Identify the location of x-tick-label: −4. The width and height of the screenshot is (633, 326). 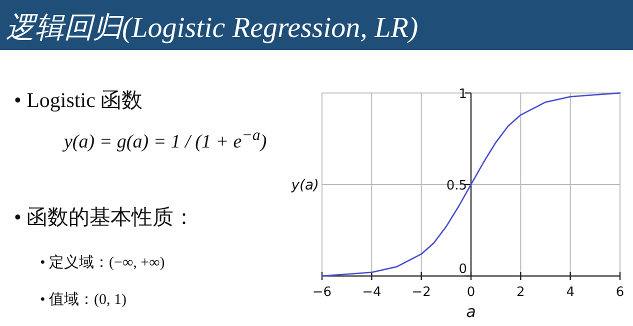
(372, 292).